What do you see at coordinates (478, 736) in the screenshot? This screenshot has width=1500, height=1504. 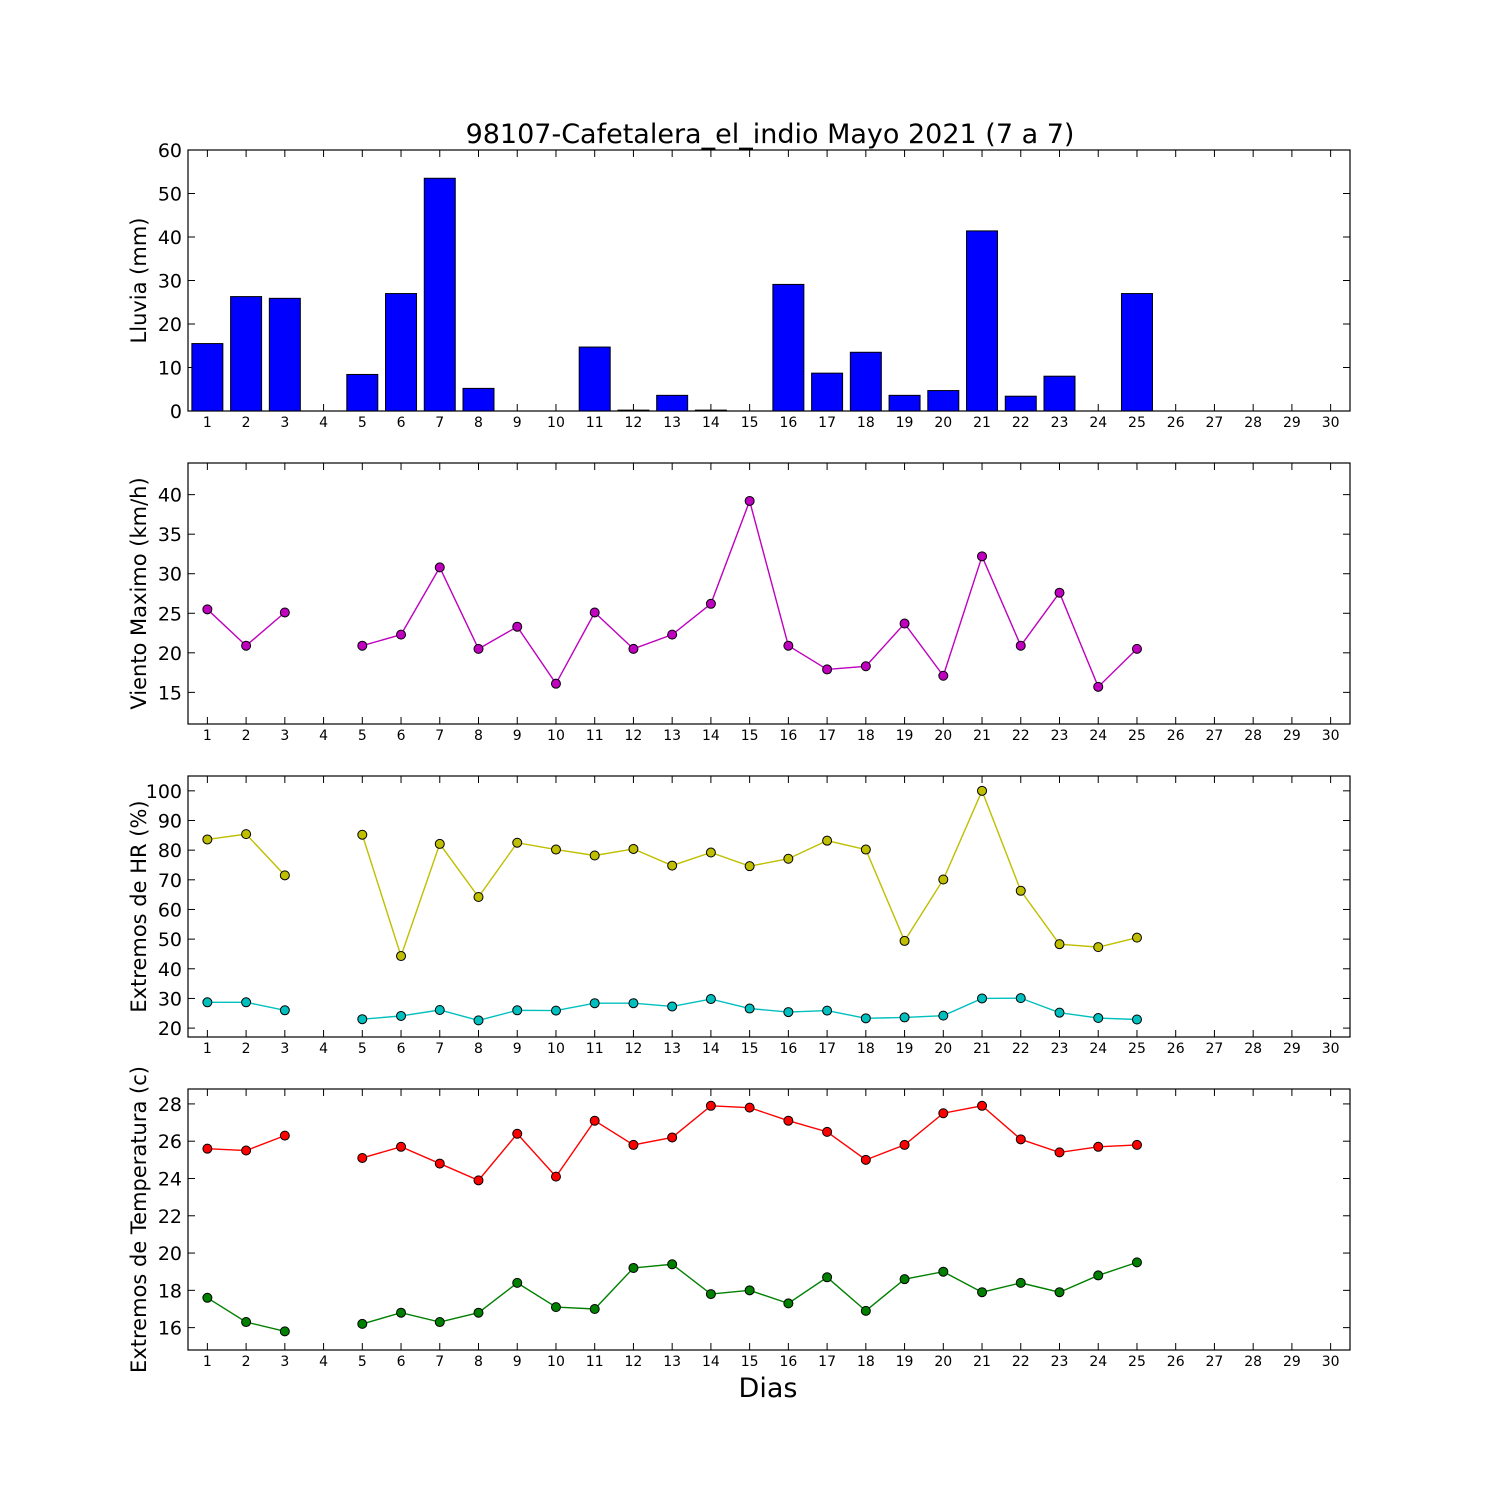 I see `x-tick-label: 8` at bounding box center [478, 736].